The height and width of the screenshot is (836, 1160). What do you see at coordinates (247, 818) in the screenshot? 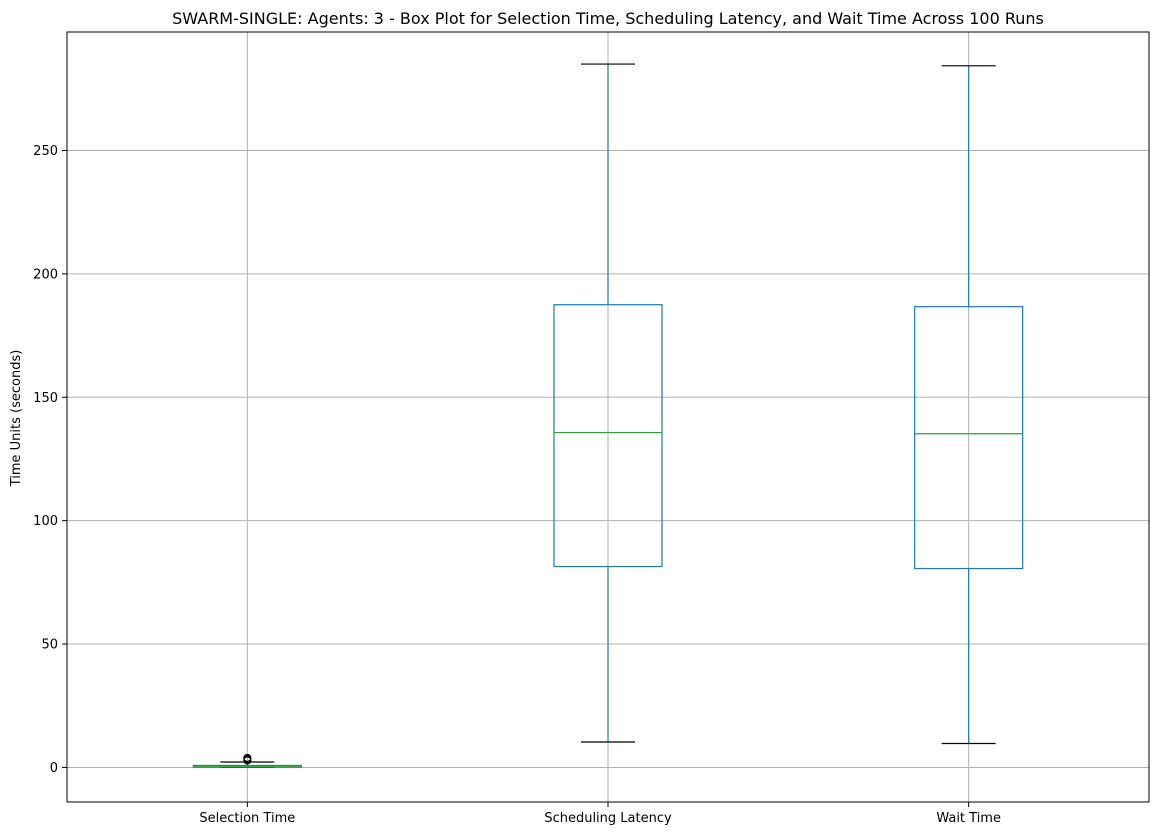
I see `x-tick-label: Selection Time` at bounding box center [247, 818].